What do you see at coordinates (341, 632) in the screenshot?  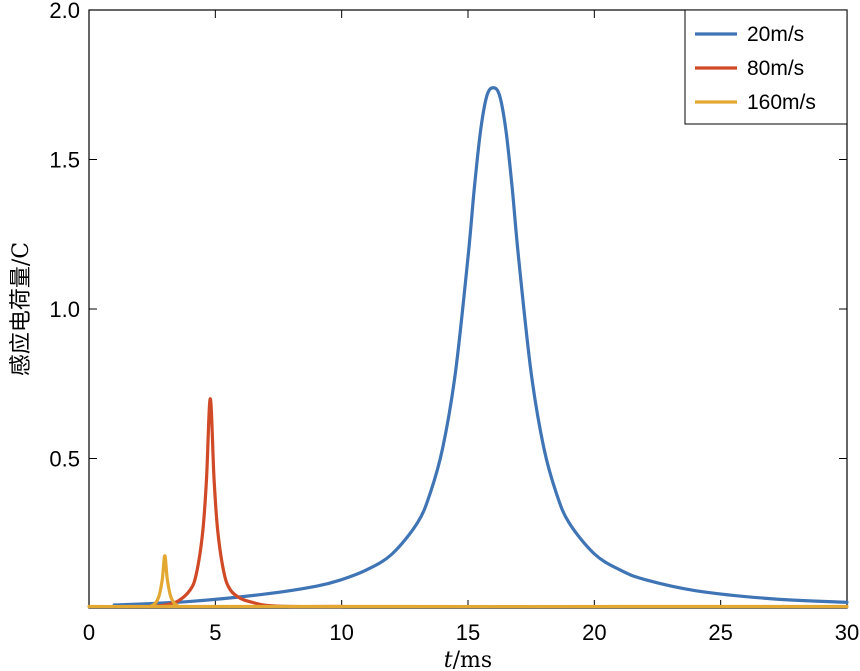 I see `x-tick-label: 10` at bounding box center [341, 632].